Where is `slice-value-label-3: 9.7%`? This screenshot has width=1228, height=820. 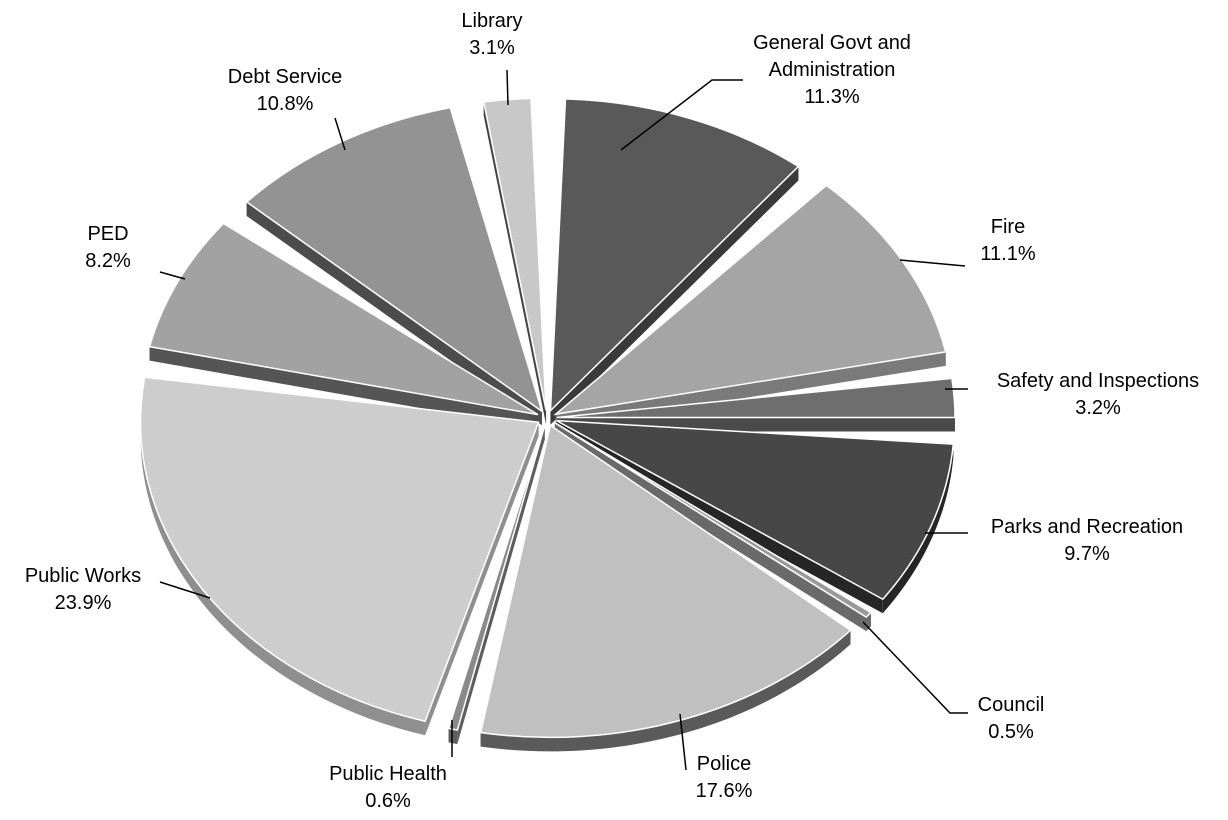 slice-value-label-3: 9.7% is located at coordinates (1087, 554).